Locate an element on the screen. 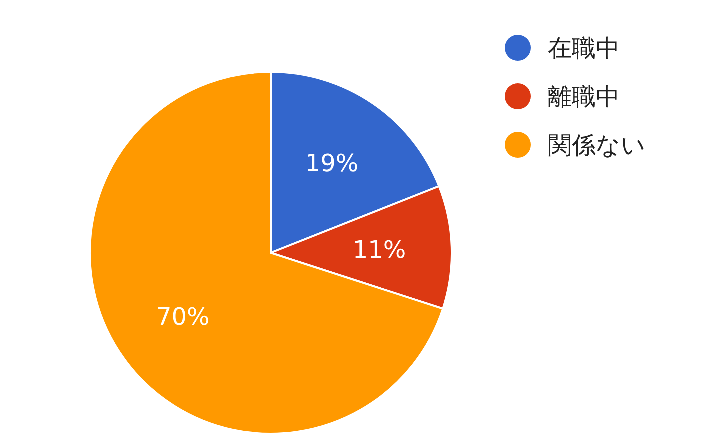 Image resolution: width=720 pixels, height=435 pixels. legend-label: 離職中 is located at coordinates (584, 96).